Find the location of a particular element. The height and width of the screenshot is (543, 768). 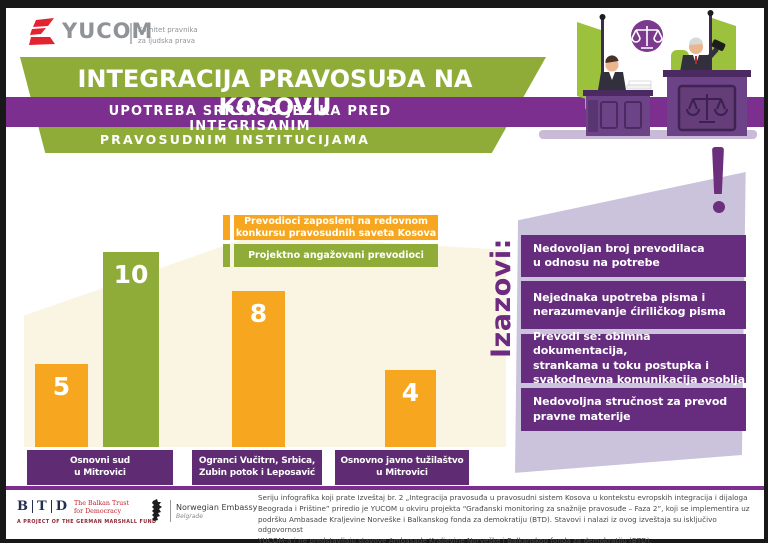

scales-badge-icon is located at coordinates (647, 36).